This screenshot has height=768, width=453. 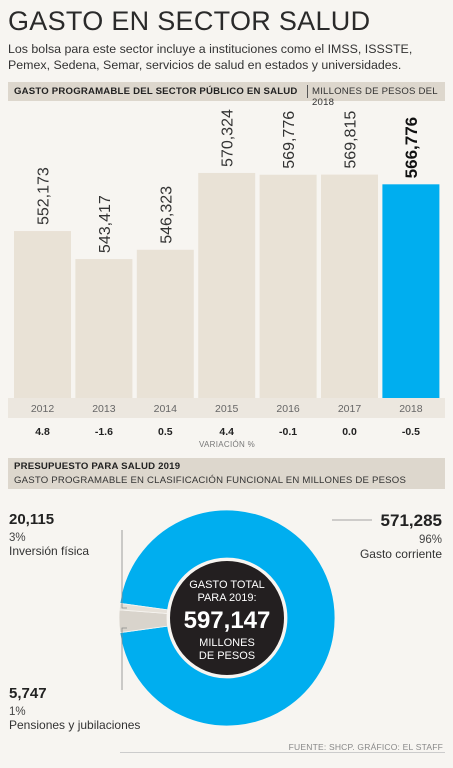 What do you see at coordinates (350, 409) in the screenshot?
I see `year-tick-label: 2017` at bounding box center [350, 409].